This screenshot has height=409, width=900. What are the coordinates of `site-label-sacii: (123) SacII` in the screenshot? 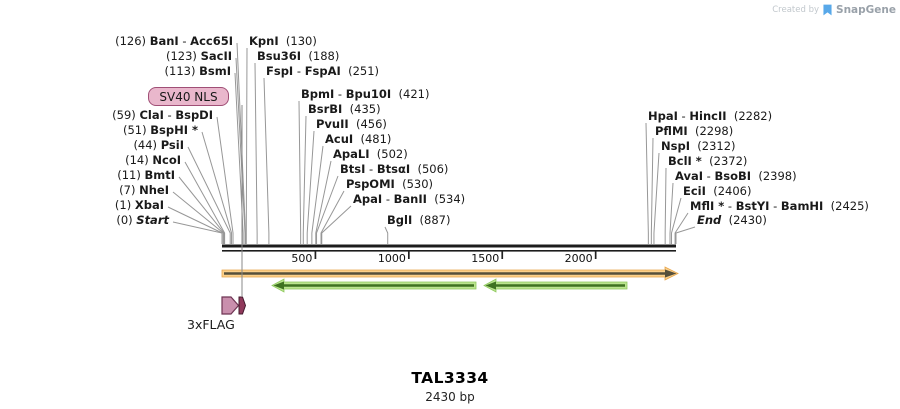 It's located at (198, 55).